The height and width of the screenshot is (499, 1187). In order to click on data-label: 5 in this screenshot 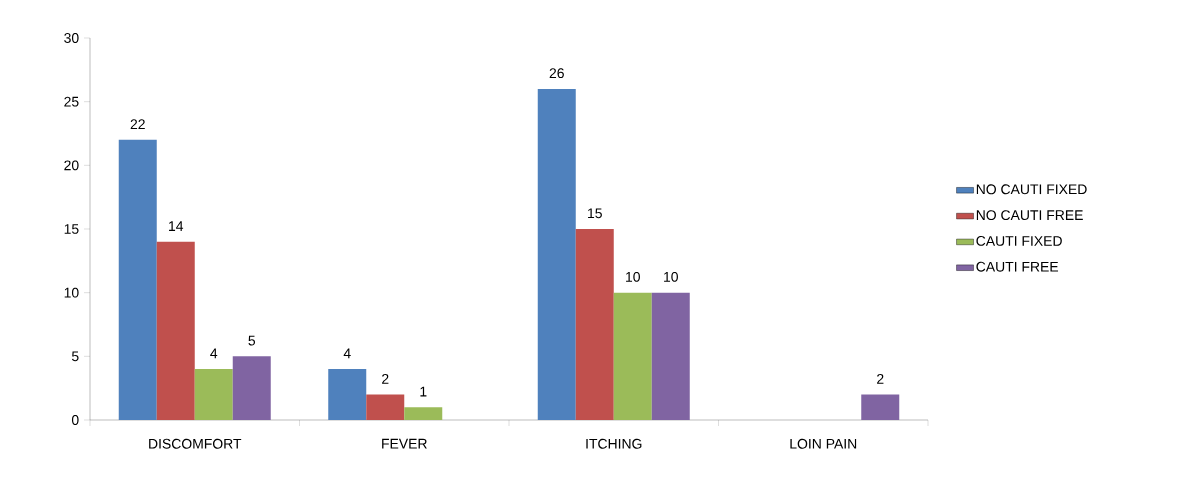, I will do `click(252, 340)`.